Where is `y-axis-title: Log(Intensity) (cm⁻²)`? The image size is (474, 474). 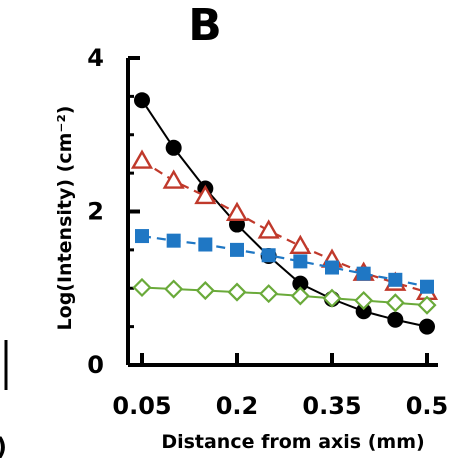
y-axis-title: Log(Intensity) (cm⁻²) is located at coordinates (65, 218).